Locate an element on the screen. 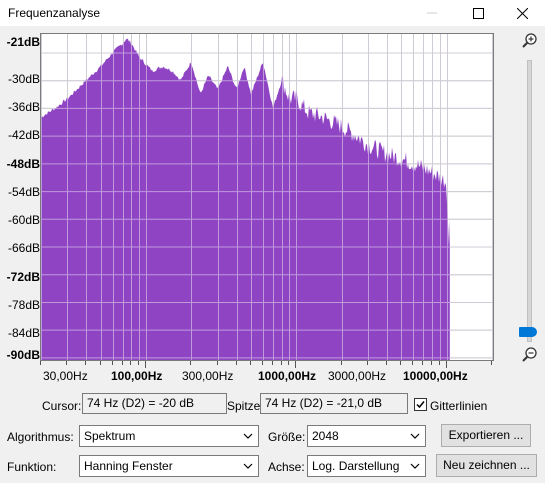 The width and height of the screenshot is (545, 483). close-icon is located at coordinates (522, 13).